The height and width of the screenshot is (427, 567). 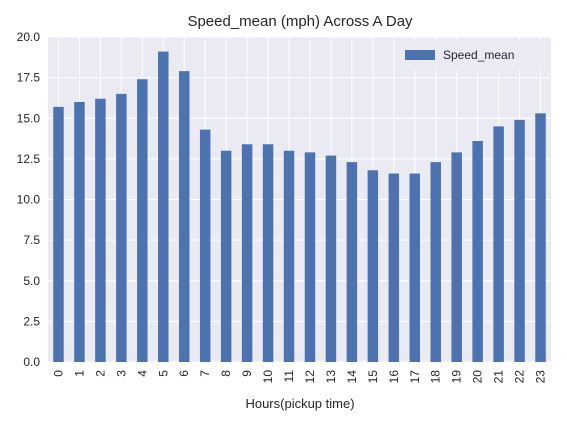 What do you see at coordinates (352, 377) in the screenshot?
I see `x-tick-label: 14` at bounding box center [352, 377].